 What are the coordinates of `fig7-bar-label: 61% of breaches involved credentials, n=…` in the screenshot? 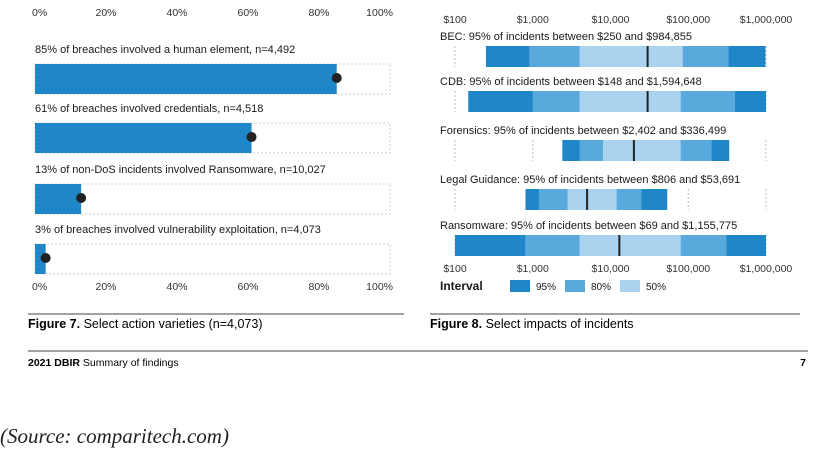 It's located at (149, 109).